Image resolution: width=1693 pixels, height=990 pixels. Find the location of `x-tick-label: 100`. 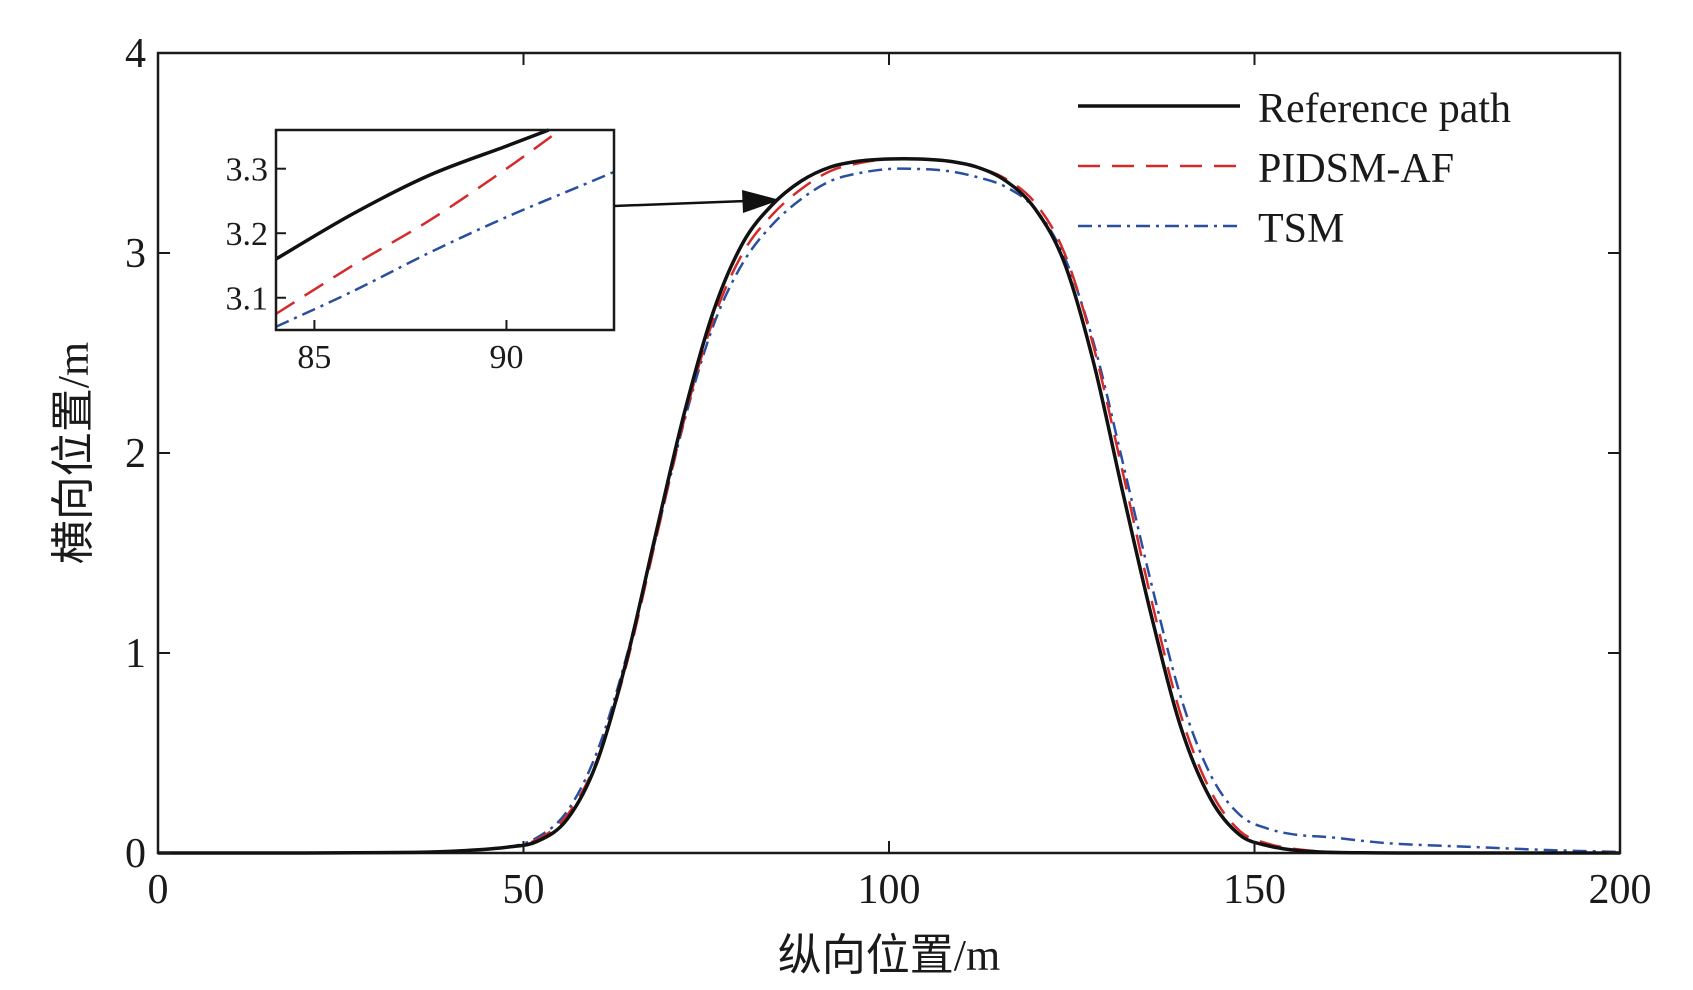

x-tick-label: 100 is located at coordinates (889, 890).